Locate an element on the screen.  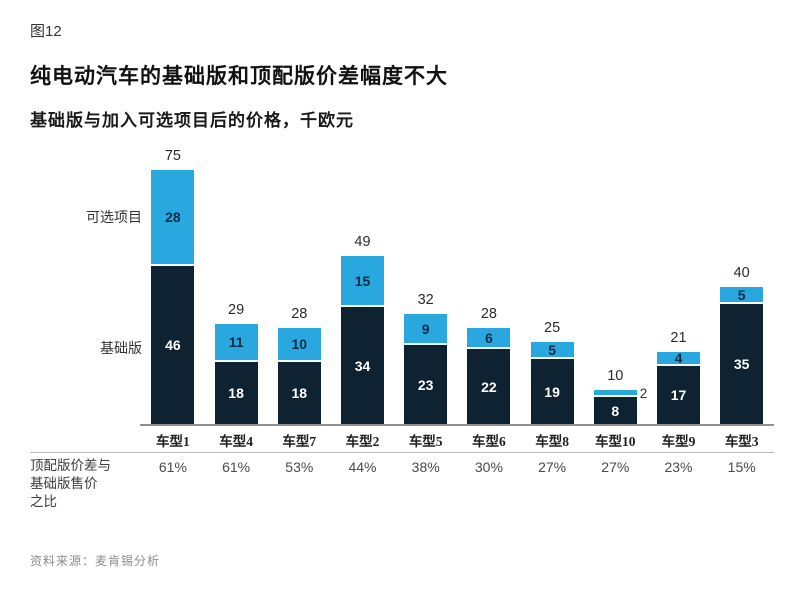
stacked-bar: 6 22 is located at coordinates (489, 376).